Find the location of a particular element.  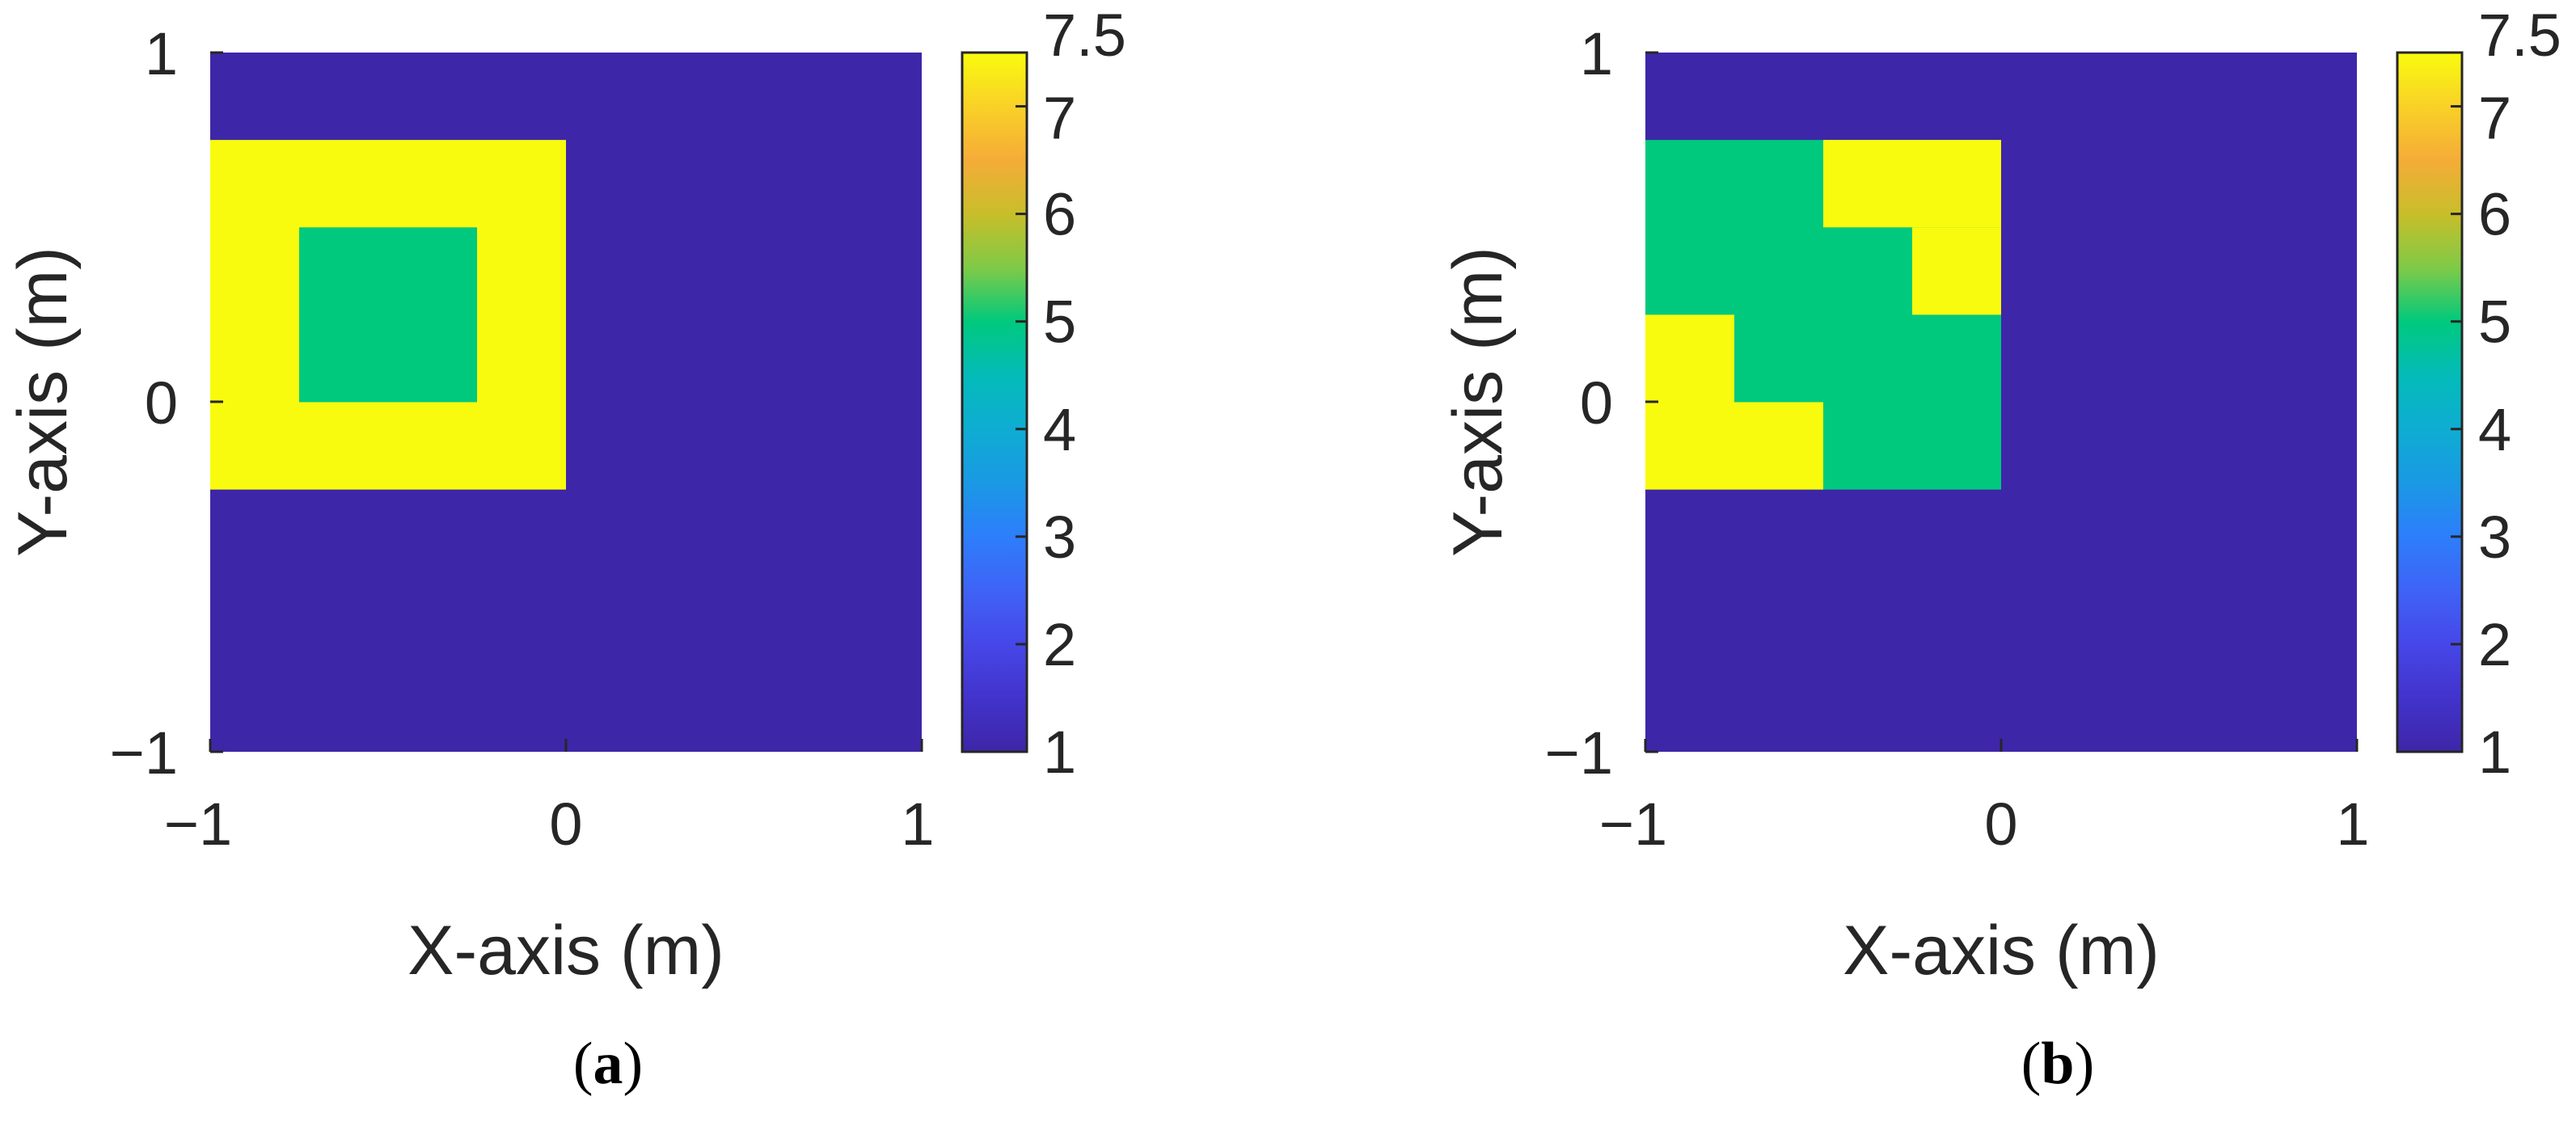

panel-label-a: (a) is located at coordinates (608, 1064).